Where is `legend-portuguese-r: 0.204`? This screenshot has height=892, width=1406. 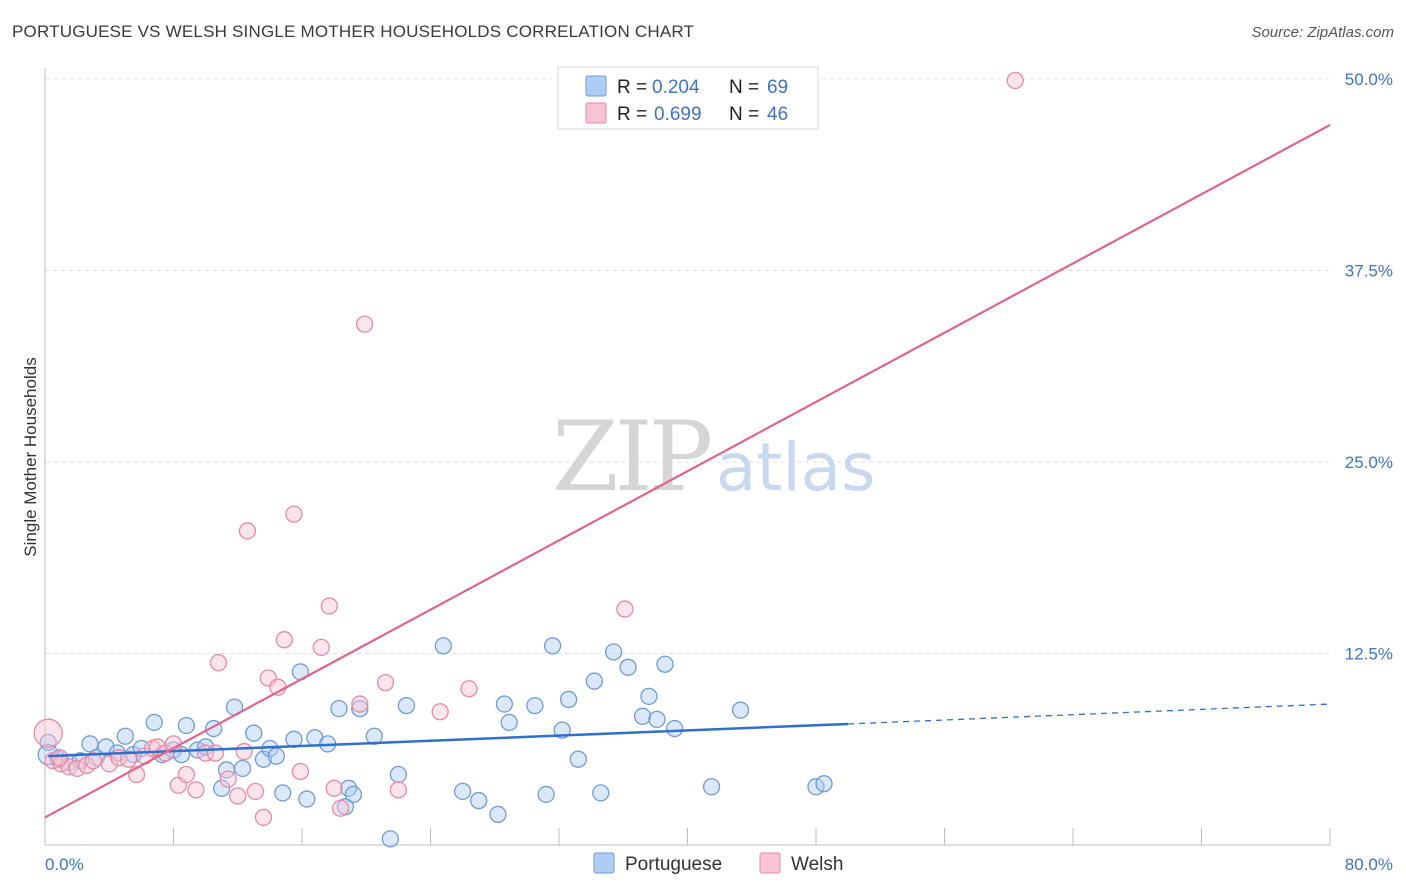 legend-portuguese-r: 0.204 is located at coordinates (676, 87).